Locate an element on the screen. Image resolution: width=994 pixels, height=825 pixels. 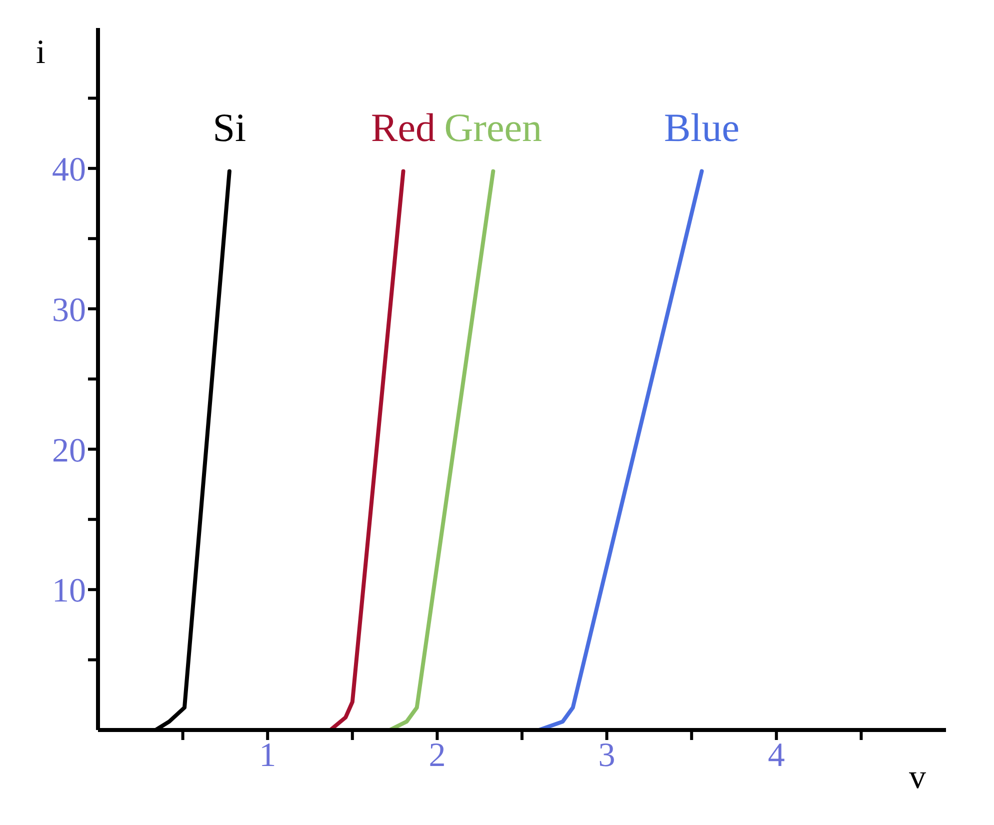
series-label: Blue is located at coordinates (702, 127).